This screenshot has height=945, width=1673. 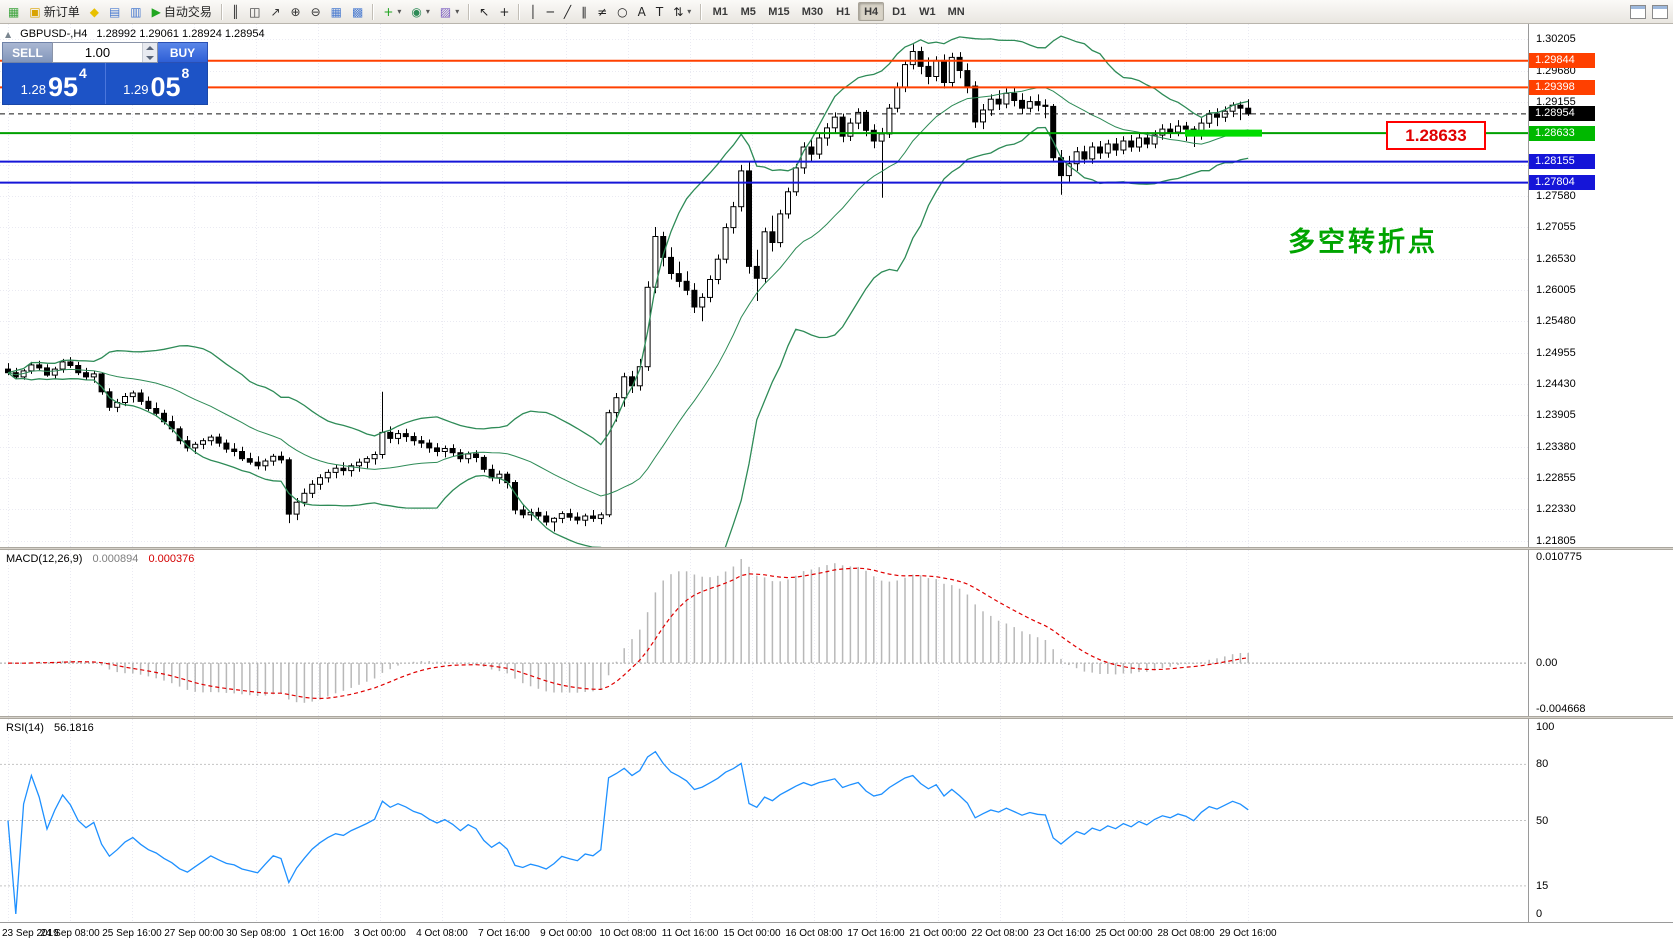 What do you see at coordinates (275, 12) in the screenshot?
I see `line-chart-type-button: ↗` at bounding box center [275, 12].